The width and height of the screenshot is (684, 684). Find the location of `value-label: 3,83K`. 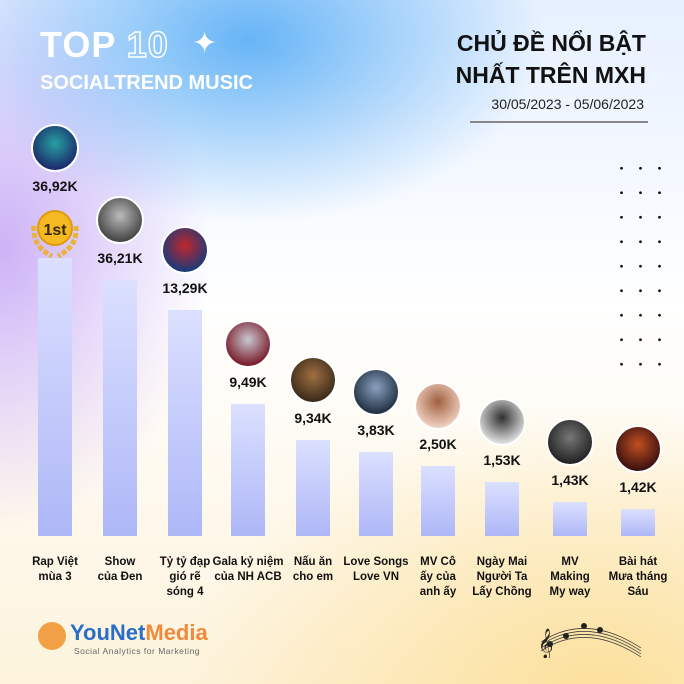

value-label: 3,83K is located at coordinates (376, 430).